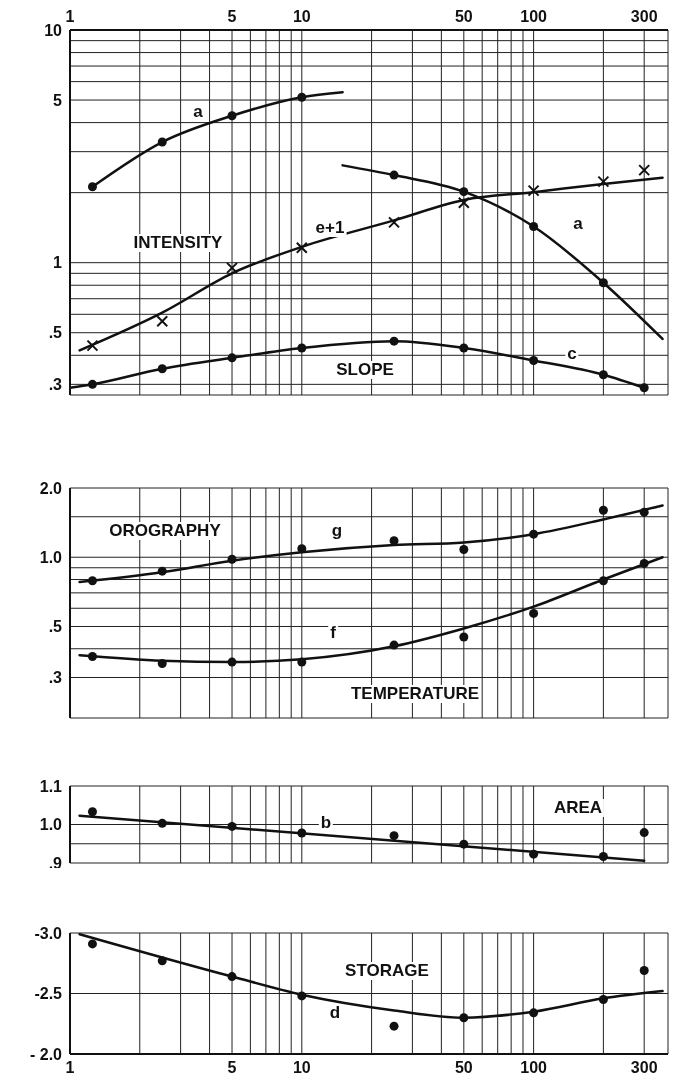 Image resolution: width=674 pixels, height=1085 pixels. I want to click on annotation: d, so click(335, 1012).